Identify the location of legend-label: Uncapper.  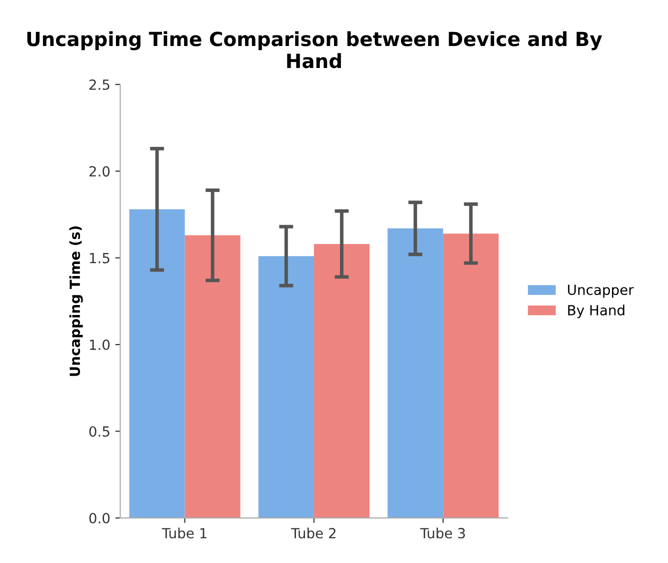
(601, 291).